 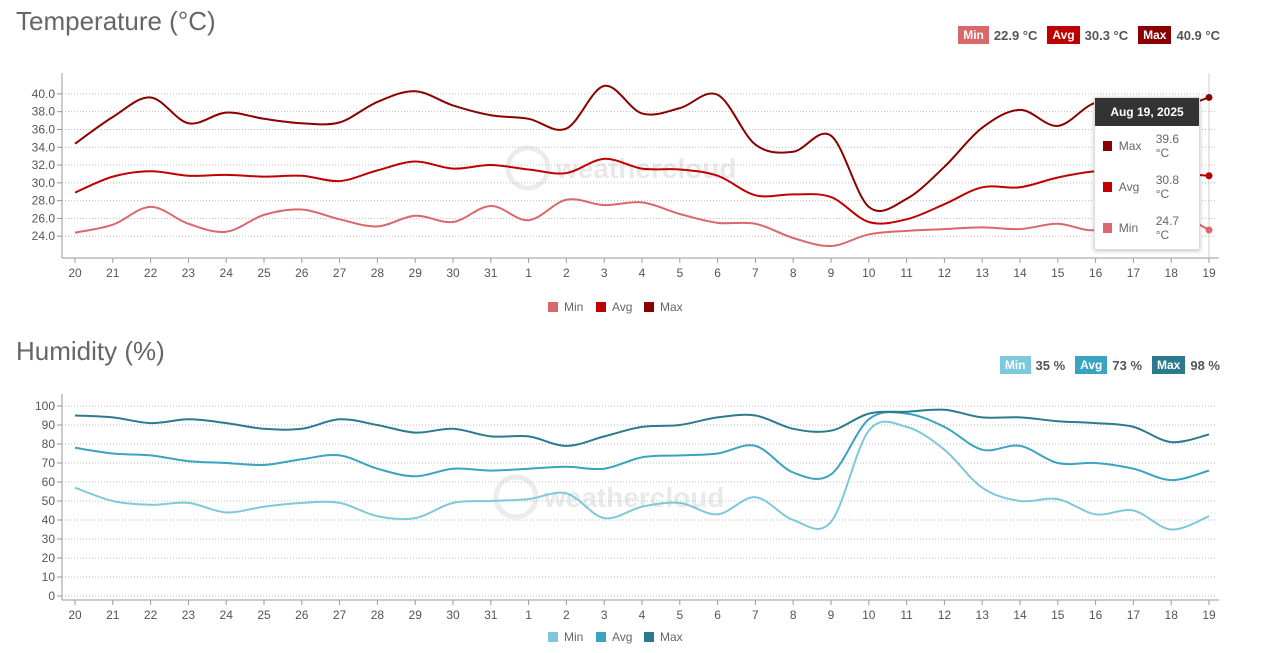 I want to click on x-tick-label: 31, so click(x=491, y=615).